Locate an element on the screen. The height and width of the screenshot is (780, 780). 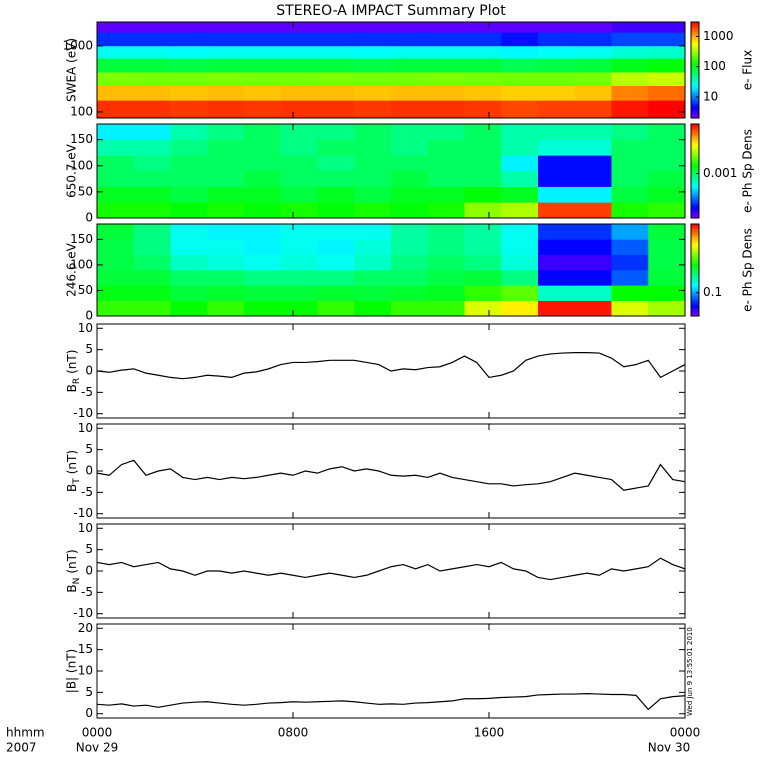
y-tick-label: 0 is located at coordinates (89, 218).